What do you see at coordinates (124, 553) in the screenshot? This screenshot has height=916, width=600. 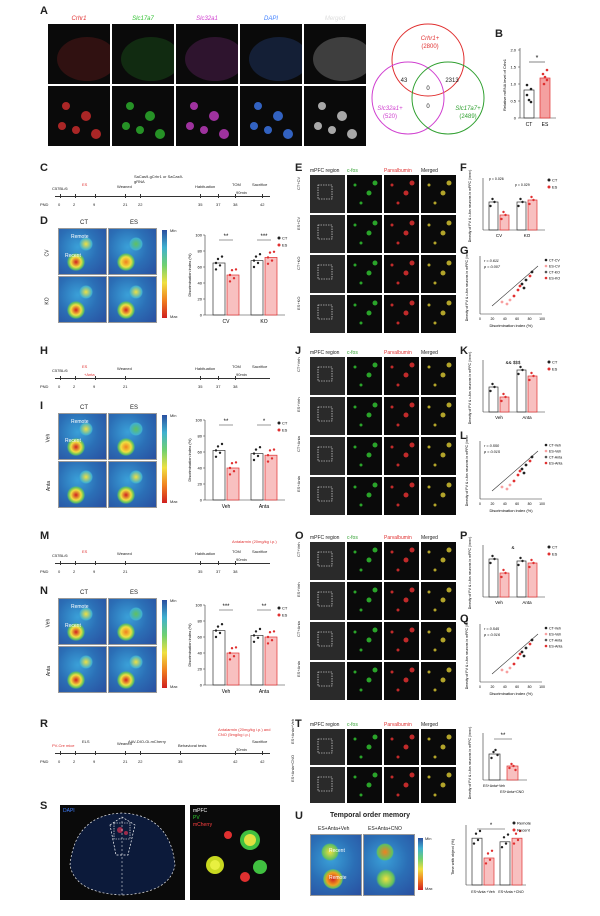 I see `timeline-weaned-M: Weaned` at bounding box center [124, 553].